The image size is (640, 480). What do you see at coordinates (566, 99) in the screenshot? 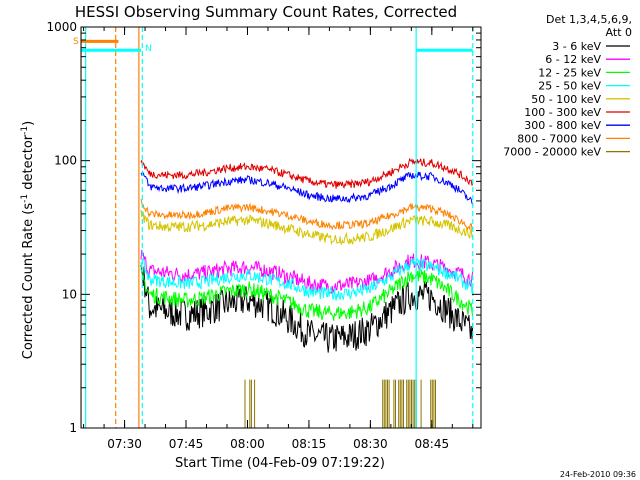
I see `legend-label-5: 50 - 100 keV` at bounding box center [566, 99].